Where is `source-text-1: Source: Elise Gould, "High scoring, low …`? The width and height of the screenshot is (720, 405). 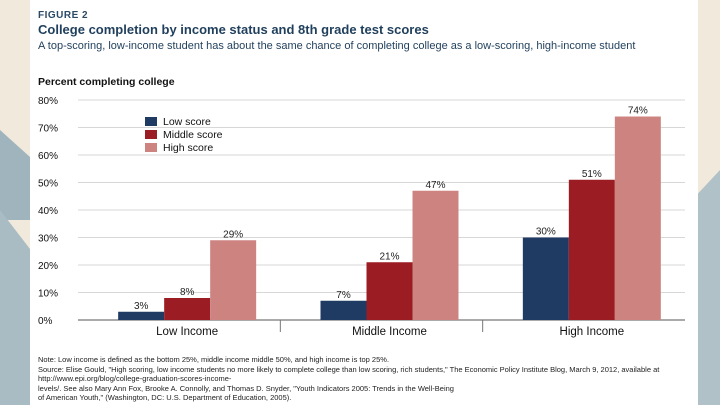
source-text-1: Source: Elise Gould, "High scoring, low … is located at coordinates (349, 374).